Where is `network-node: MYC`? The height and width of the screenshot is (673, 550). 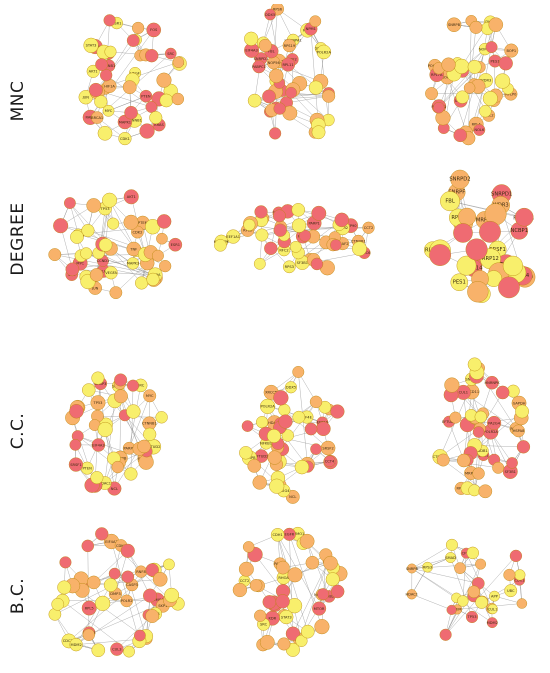
network-node: MYC is located at coordinates (108, 110).